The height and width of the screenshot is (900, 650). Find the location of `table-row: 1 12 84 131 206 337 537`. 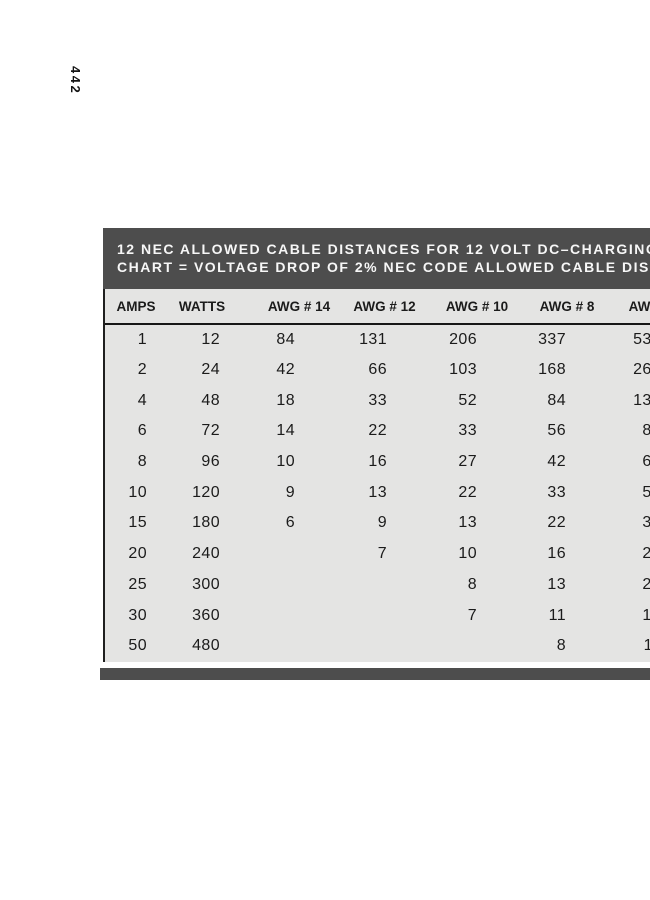

table-row: 1 12 84 131 206 337 537 is located at coordinates (377, 339).